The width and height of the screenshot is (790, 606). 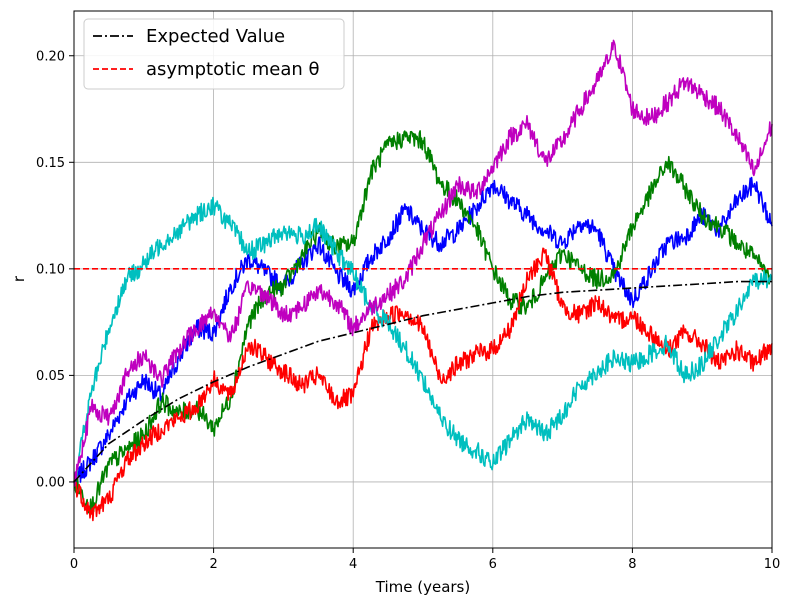 I want to click on legend-box, so click(x=214, y=54).